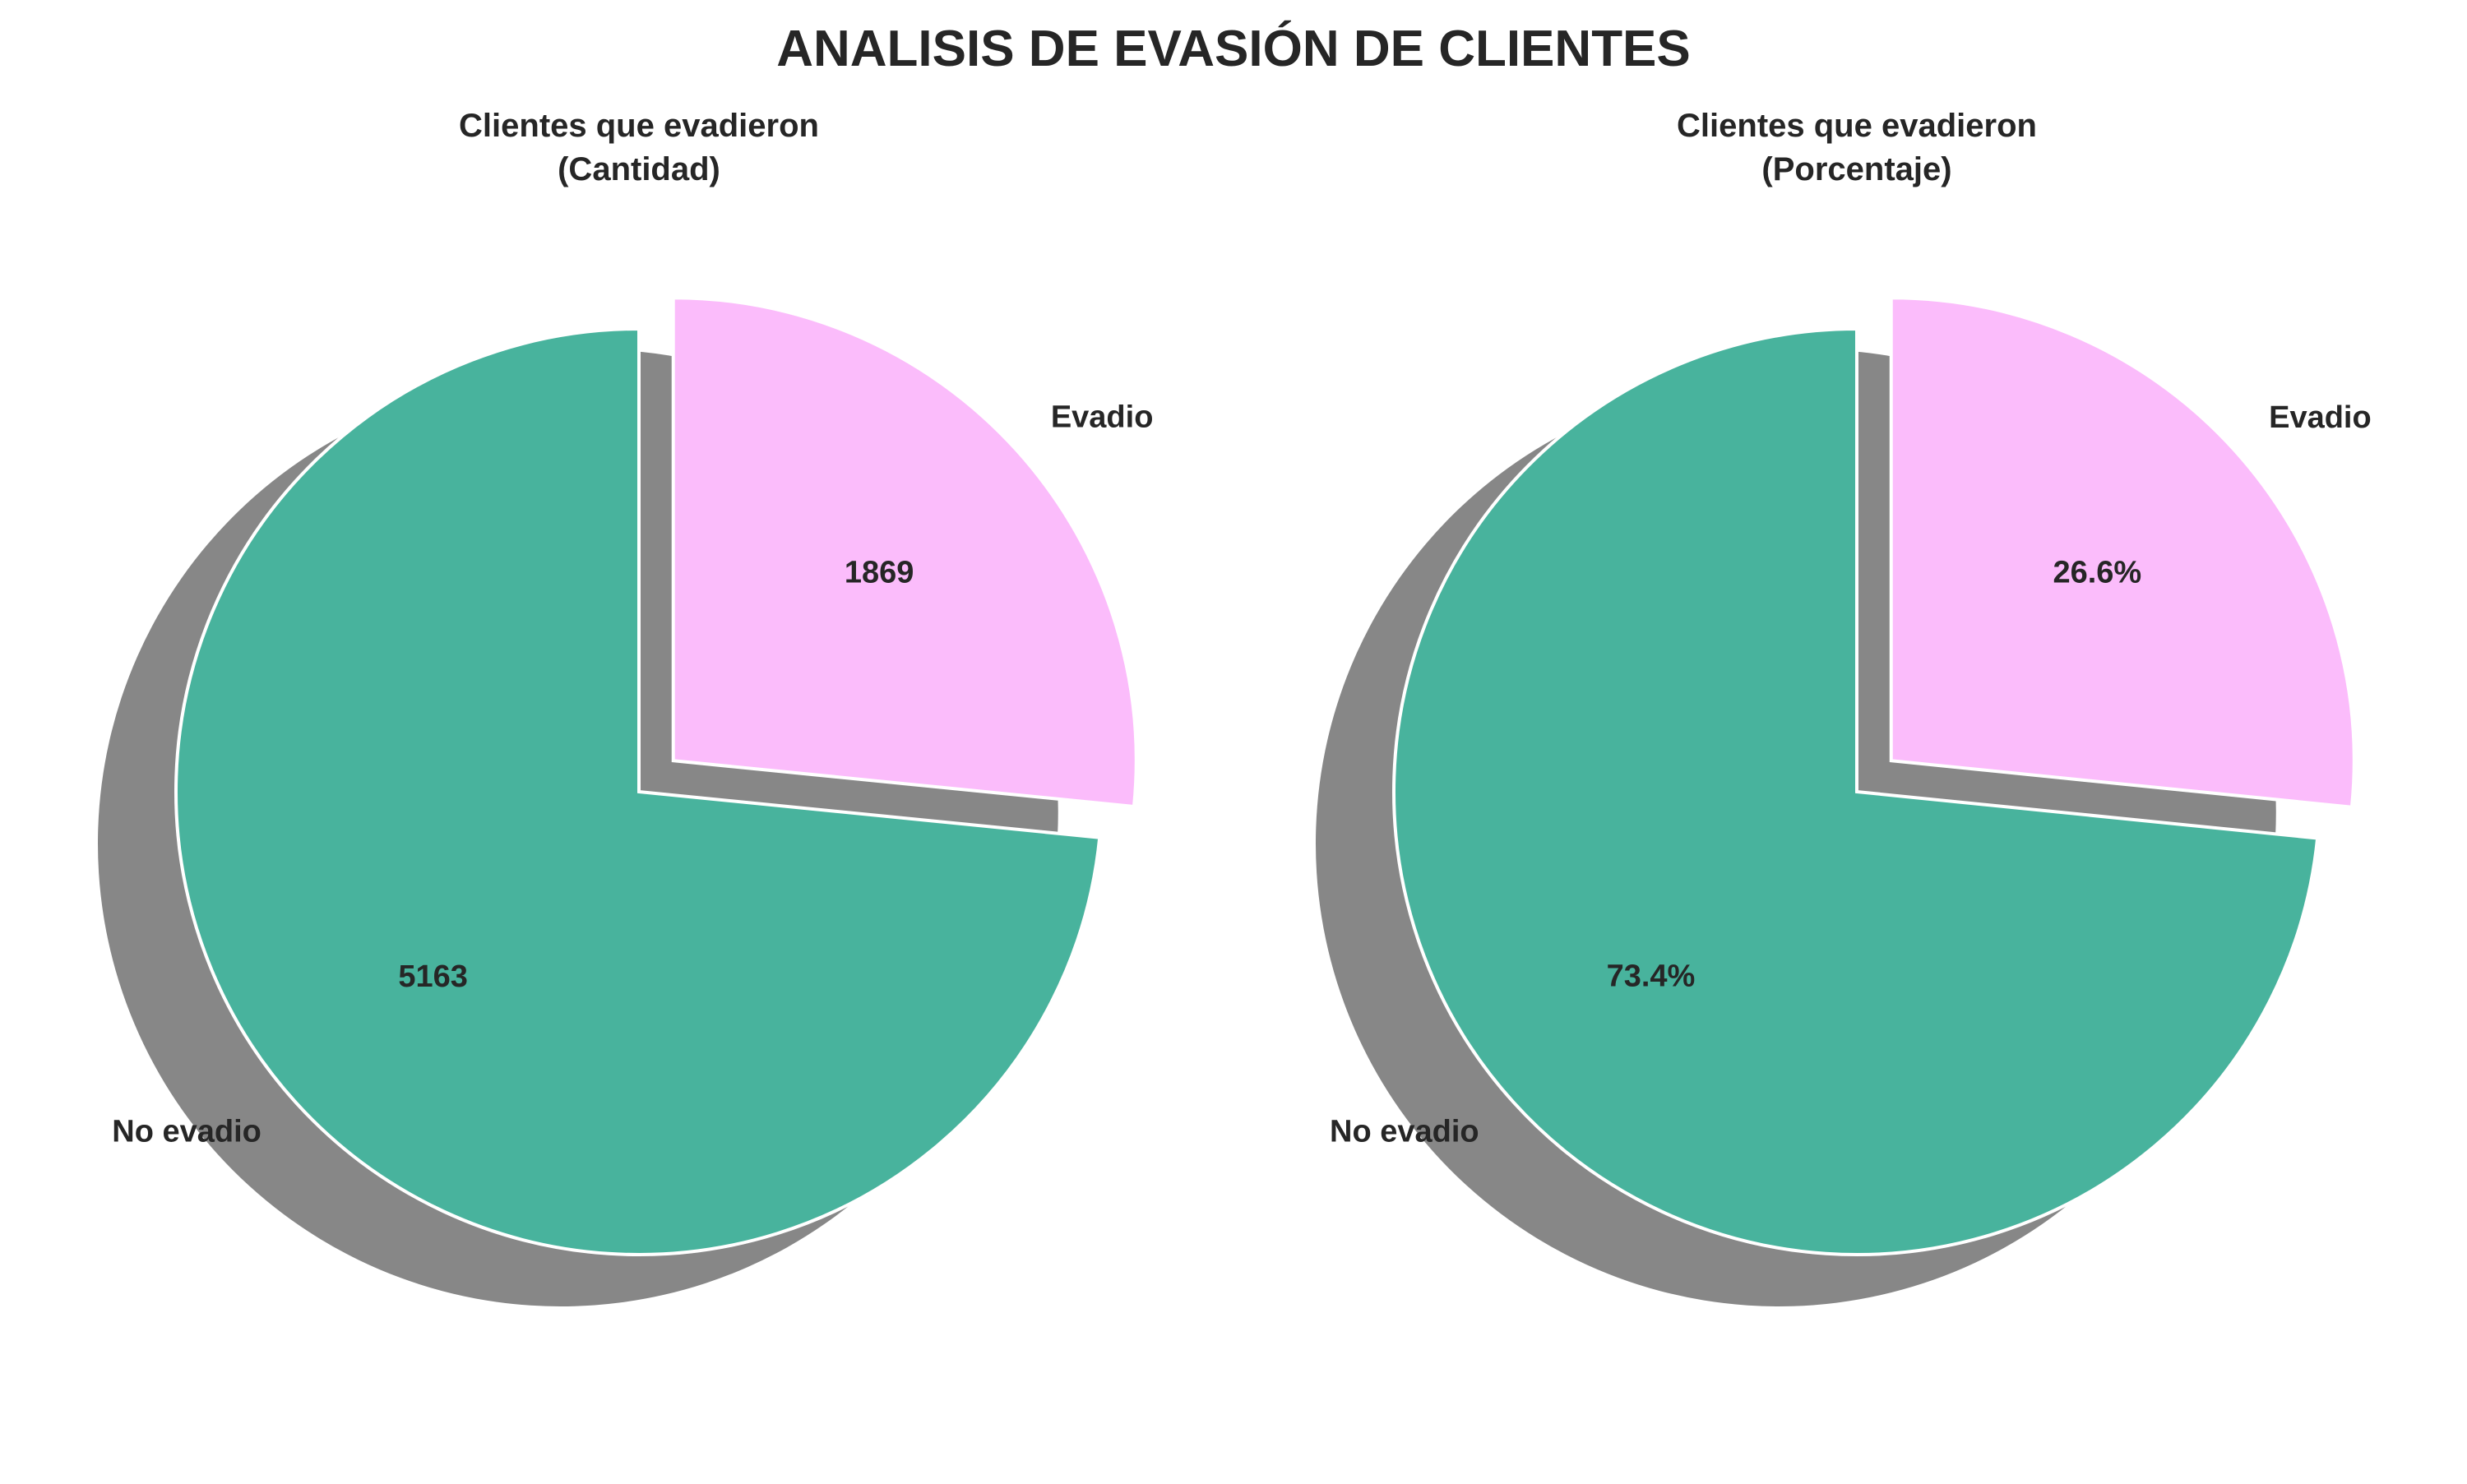 The height and width of the screenshot is (1484, 2467). Describe the element at coordinates (187, 1132) in the screenshot. I see `pie-chart-1-category-label-1: No evadio` at that location.